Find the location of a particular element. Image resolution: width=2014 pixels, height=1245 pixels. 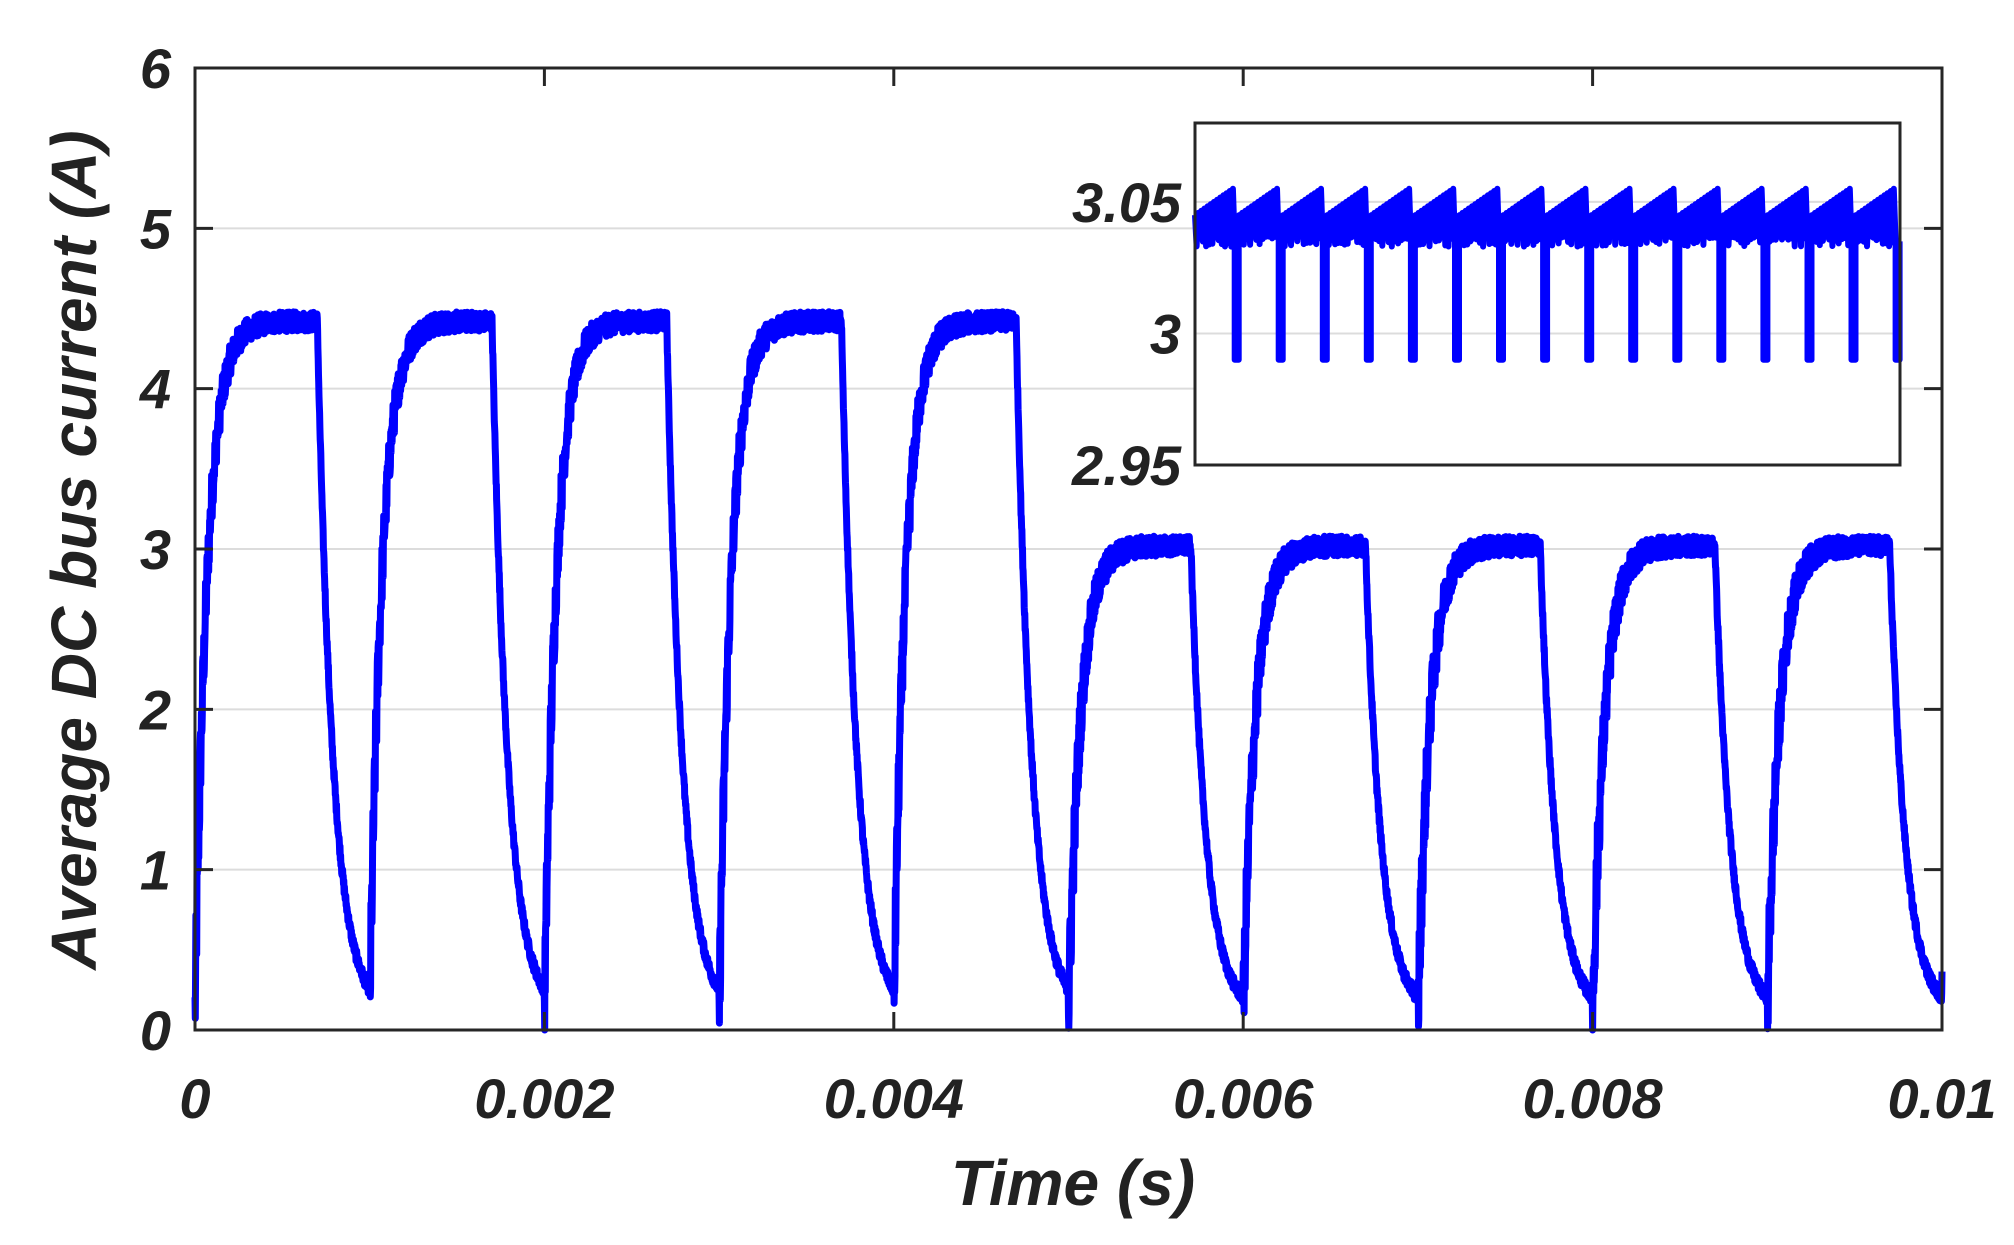

inset-plot-frame is located at coordinates (1547, 294).